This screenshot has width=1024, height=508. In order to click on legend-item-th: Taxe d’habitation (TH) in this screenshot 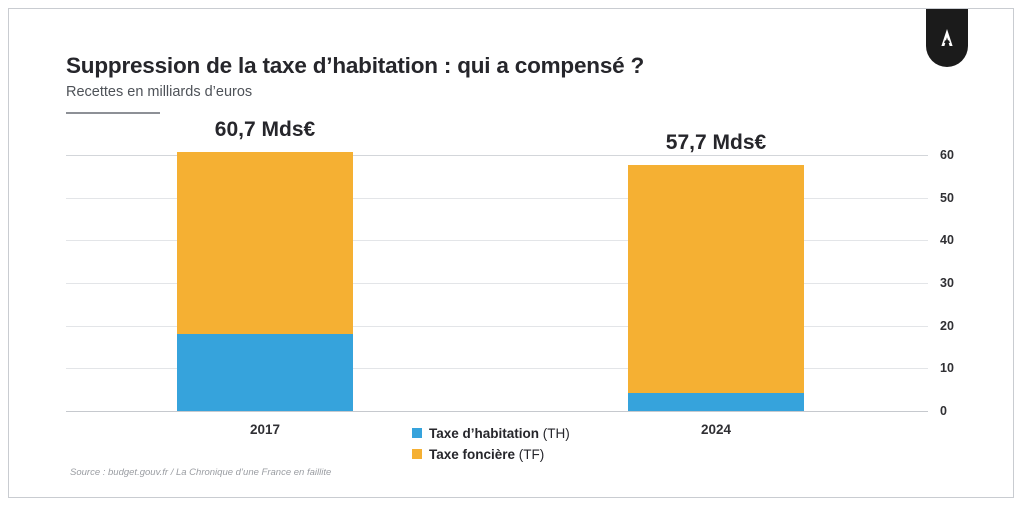, I will do `click(491, 433)`.